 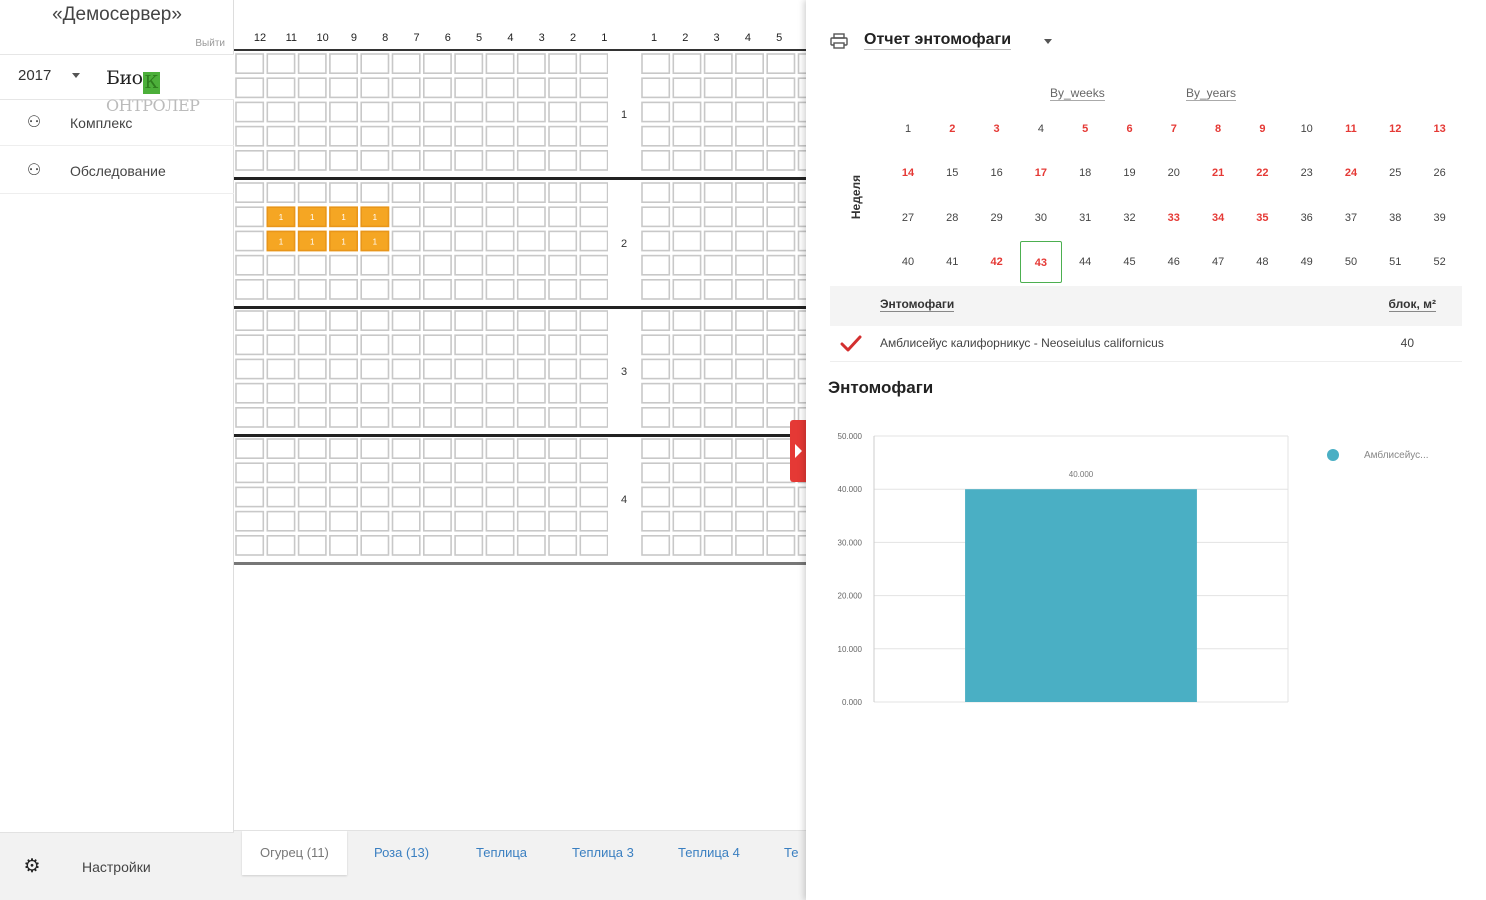 What do you see at coordinates (908, 261) in the screenshot?
I see `week-cell: 40` at bounding box center [908, 261].